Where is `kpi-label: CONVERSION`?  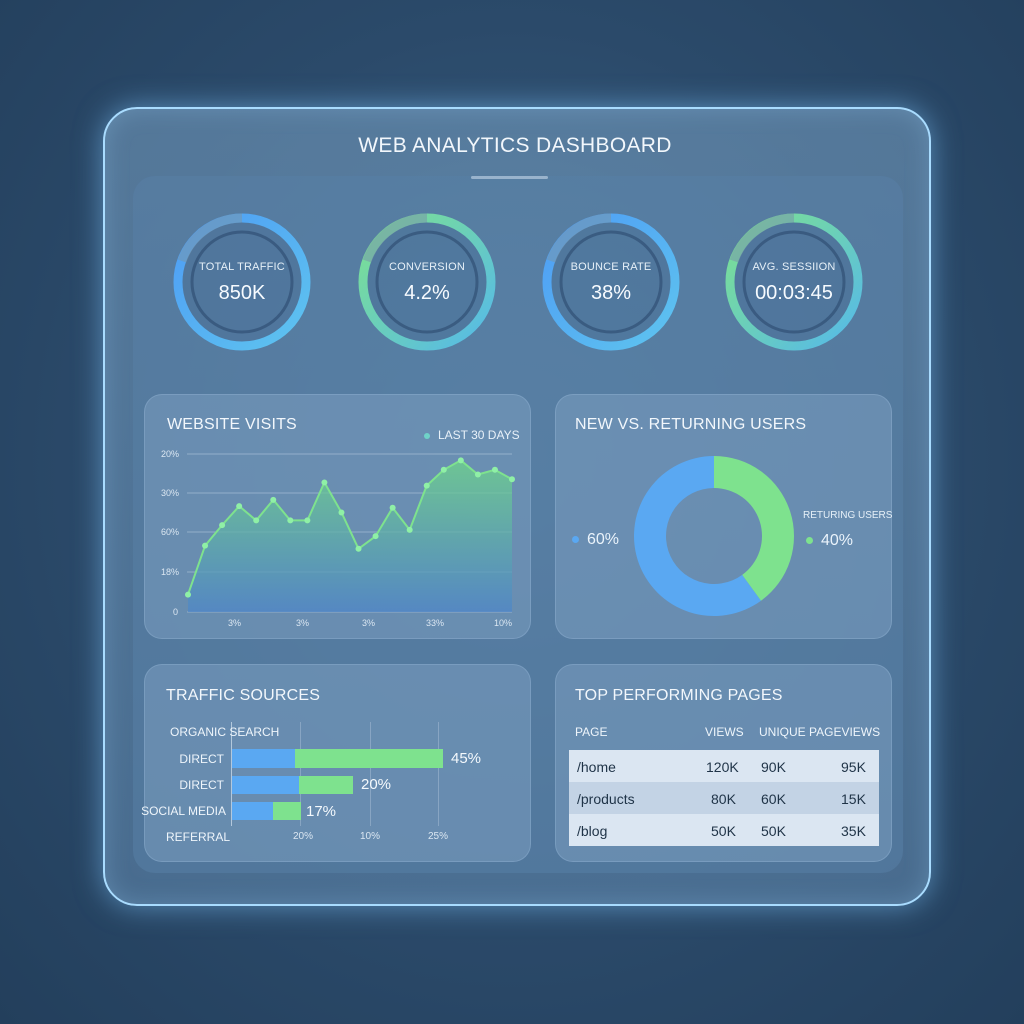
kpi-label: CONVERSION is located at coordinates (427, 267).